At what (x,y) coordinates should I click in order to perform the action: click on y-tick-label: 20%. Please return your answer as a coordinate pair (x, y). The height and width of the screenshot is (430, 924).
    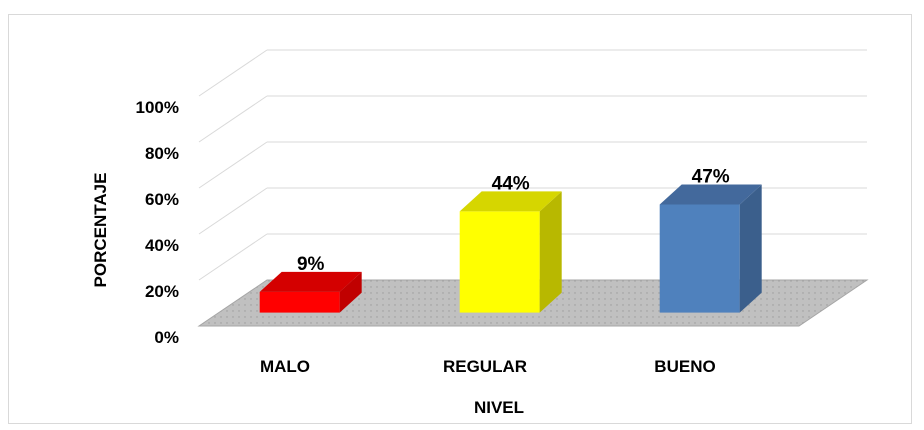
    Looking at the image, I should click on (162, 291).